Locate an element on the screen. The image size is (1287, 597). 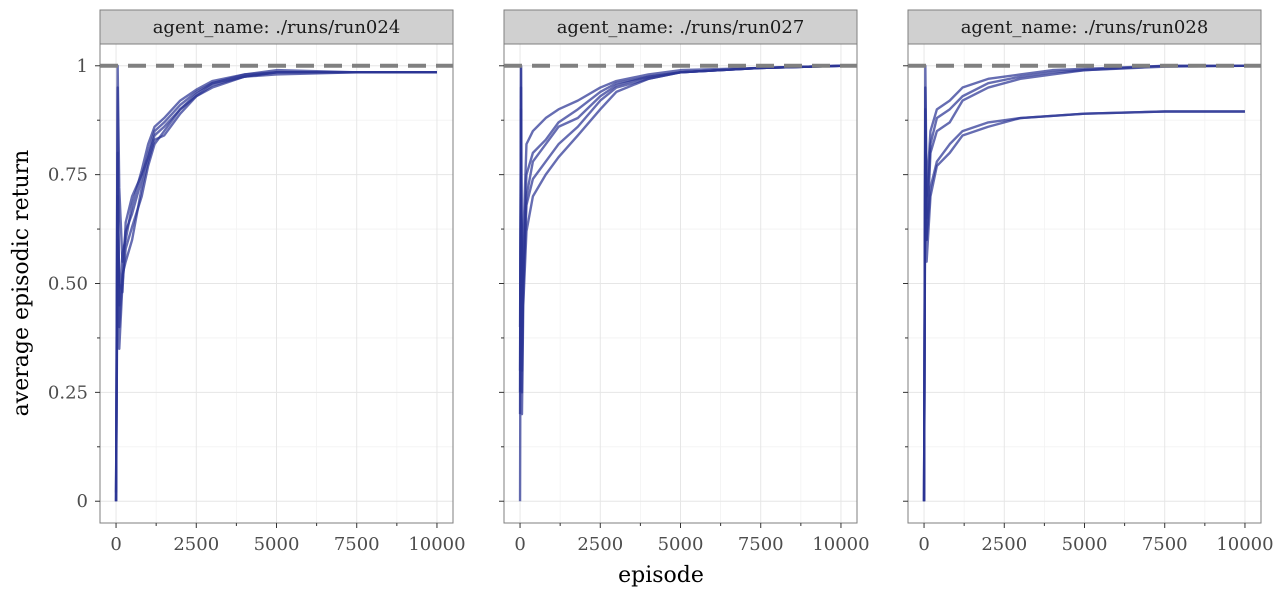
y-tick-label: 1 is located at coordinates (82, 66).